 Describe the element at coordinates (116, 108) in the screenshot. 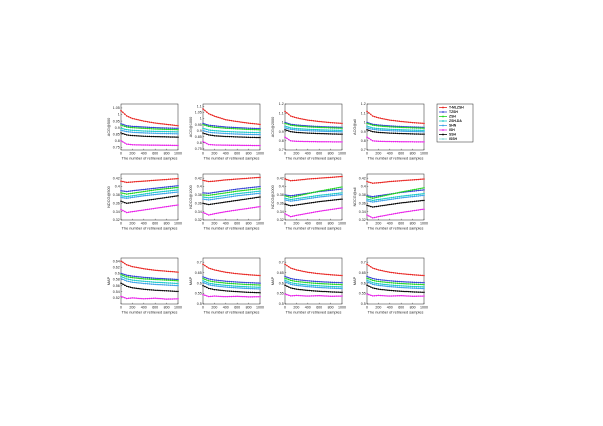

I see `y-tick-label: 1.05` at that location.